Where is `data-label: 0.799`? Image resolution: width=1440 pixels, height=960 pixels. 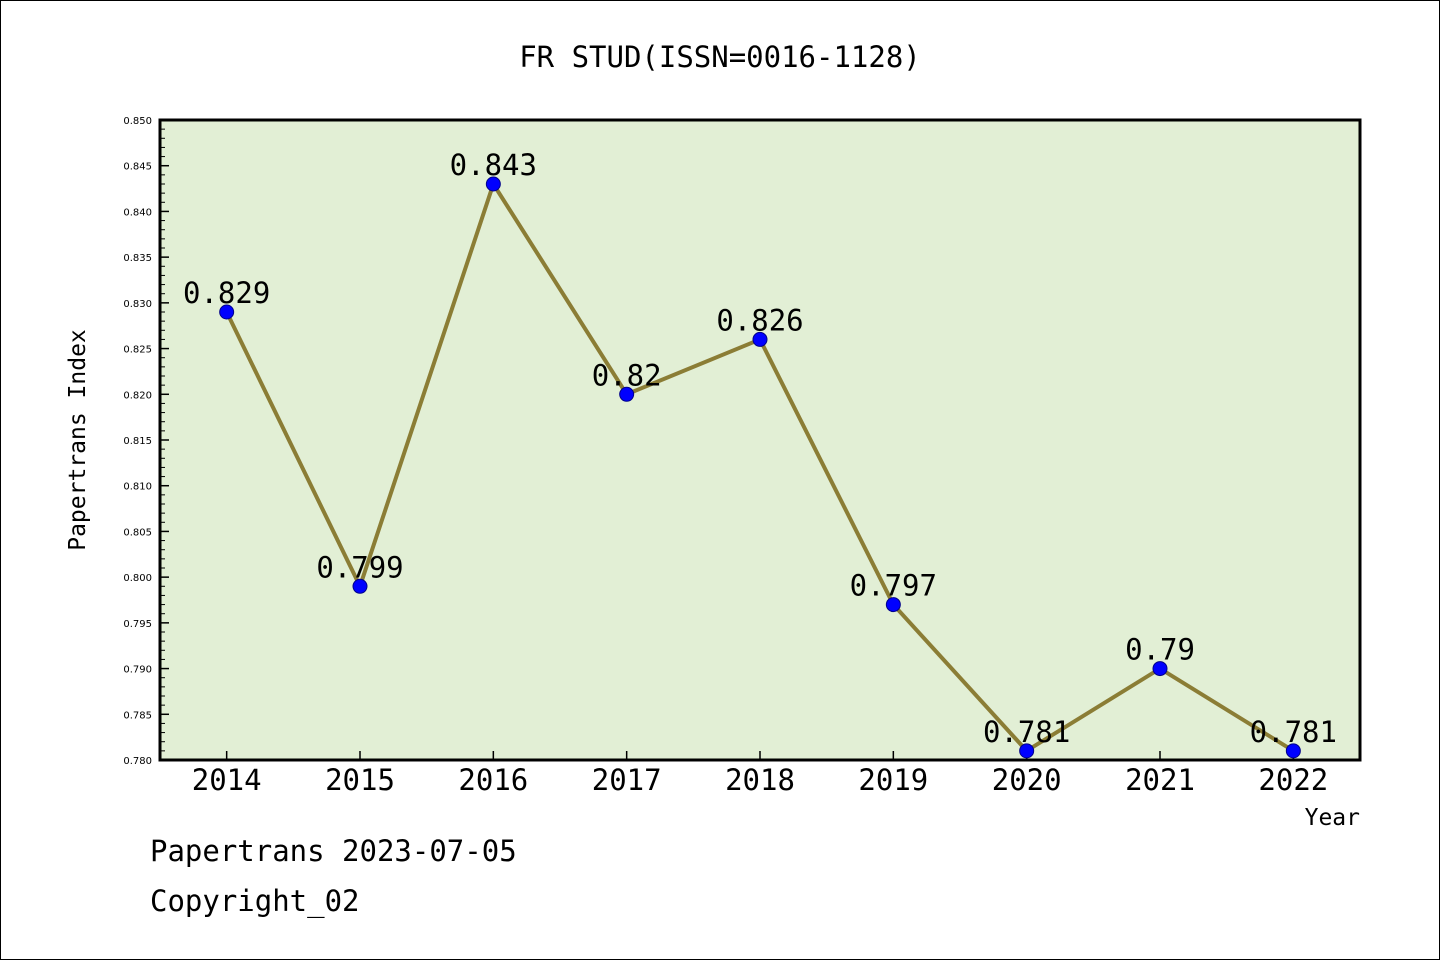 data-label: 0.799 is located at coordinates (359, 567).